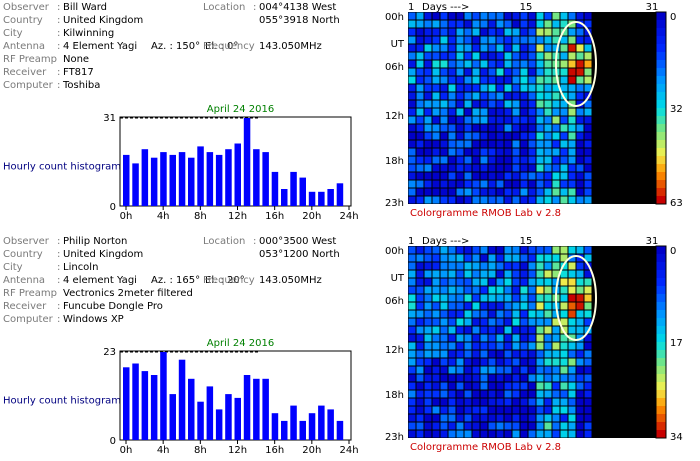 The image size is (700, 461). I want to click on histogram-xtick: 24h, so click(348, 216).